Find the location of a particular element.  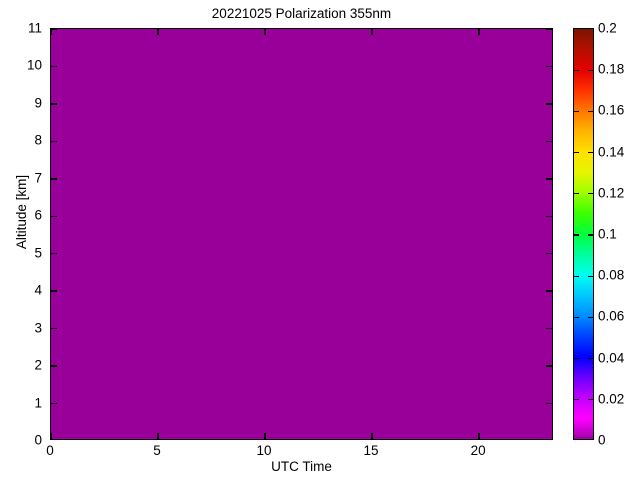

x-tick-label: 15 is located at coordinates (371, 450).